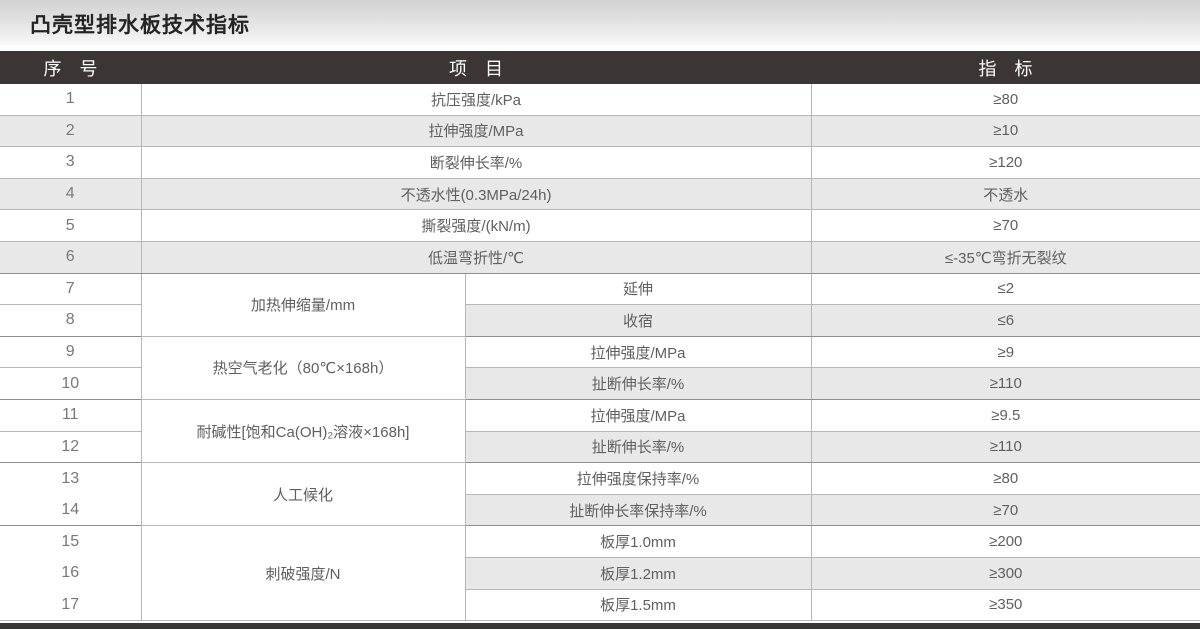 Image resolution: width=1200 pixels, height=630 pixels. Describe the element at coordinates (302, 368) in the screenshot. I see `row-group: 热空气老化（80℃×168h）` at that location.